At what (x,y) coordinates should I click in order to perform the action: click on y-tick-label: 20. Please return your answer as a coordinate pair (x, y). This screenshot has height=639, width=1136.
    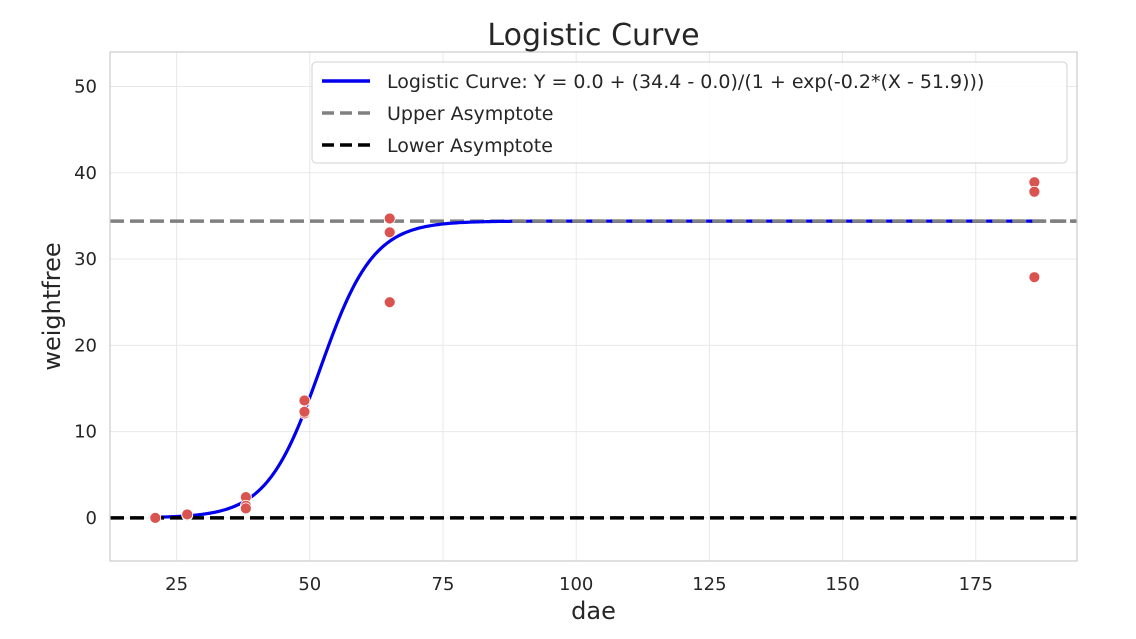
    Looking at the image, I should click on (85, 345).